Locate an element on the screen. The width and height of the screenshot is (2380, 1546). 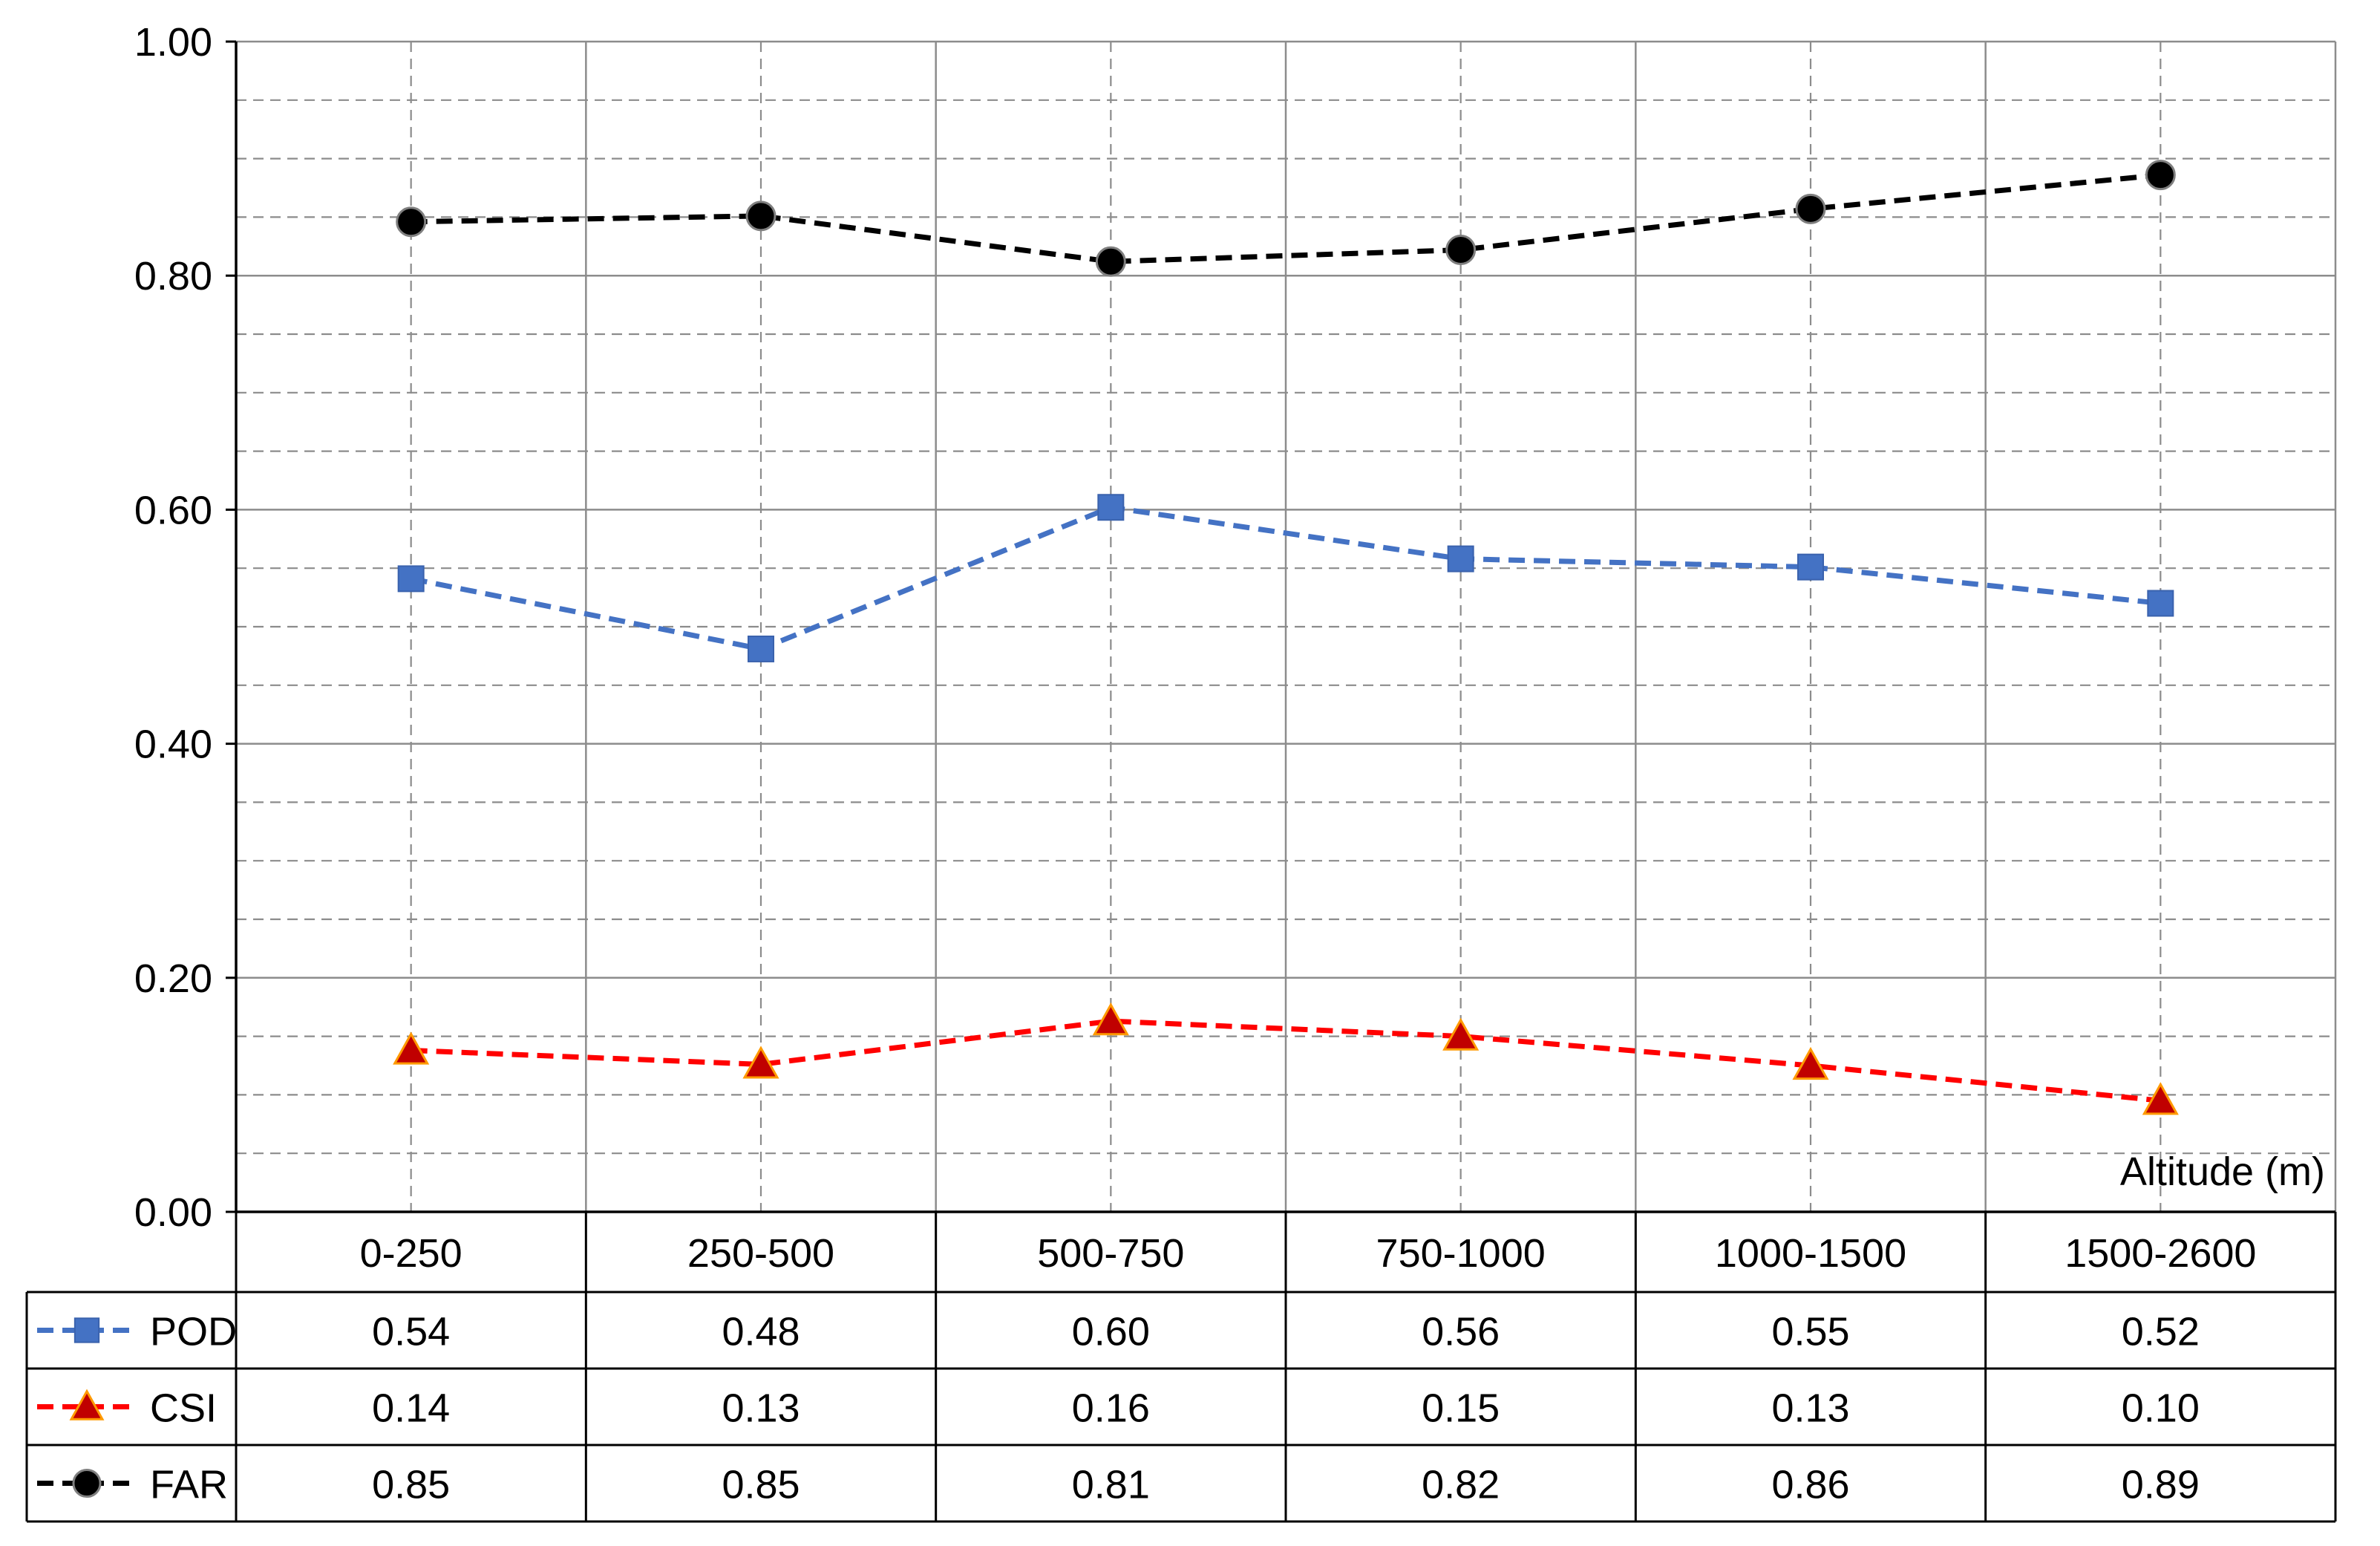
table-value: 0.56 is located at coordinates (1461, 1332).